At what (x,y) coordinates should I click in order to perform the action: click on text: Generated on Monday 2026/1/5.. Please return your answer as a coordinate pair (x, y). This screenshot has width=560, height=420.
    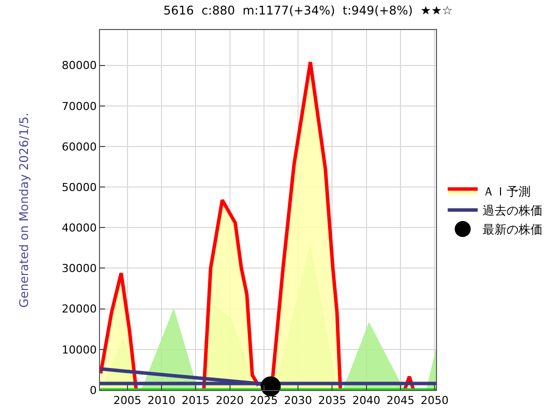
    Looking at the image, I should click on (23, 210).